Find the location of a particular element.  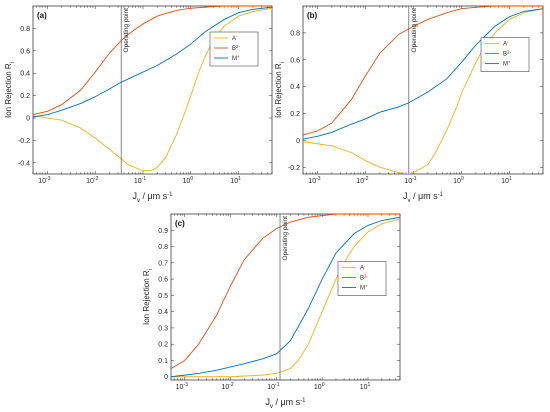

y-tick-label: 0.1 is located at coordinates (163, 361).